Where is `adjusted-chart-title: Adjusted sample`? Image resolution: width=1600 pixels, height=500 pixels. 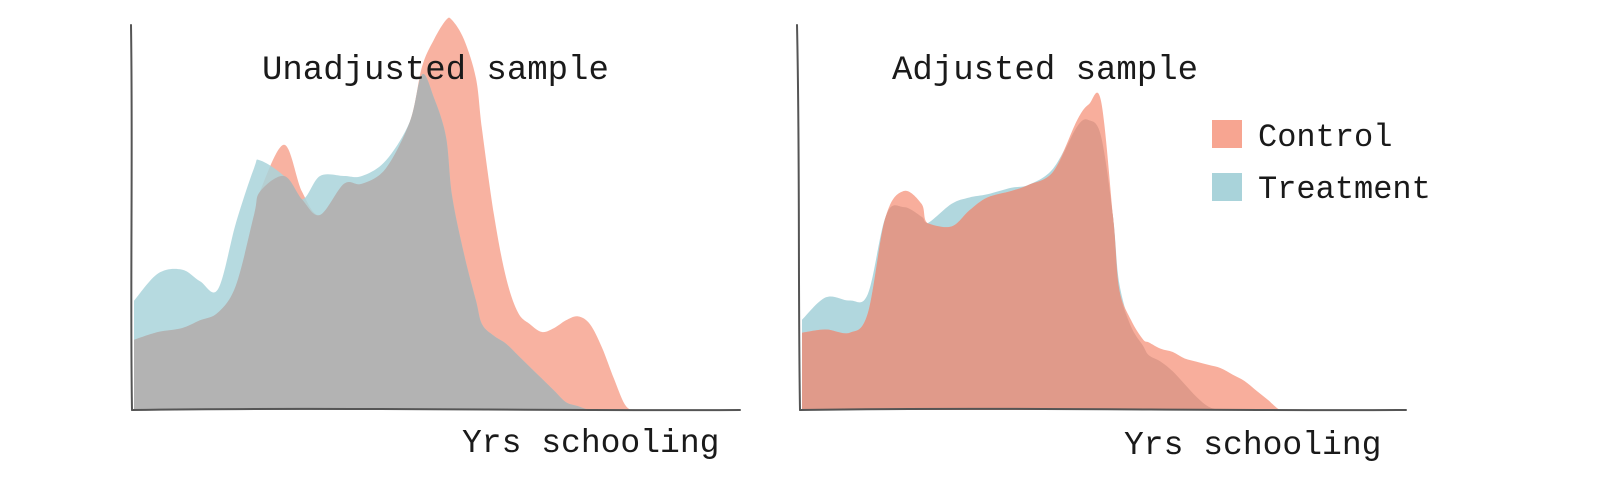
adjusted-chart-title: Adjusted sample is located at coordinates (1045, 71).